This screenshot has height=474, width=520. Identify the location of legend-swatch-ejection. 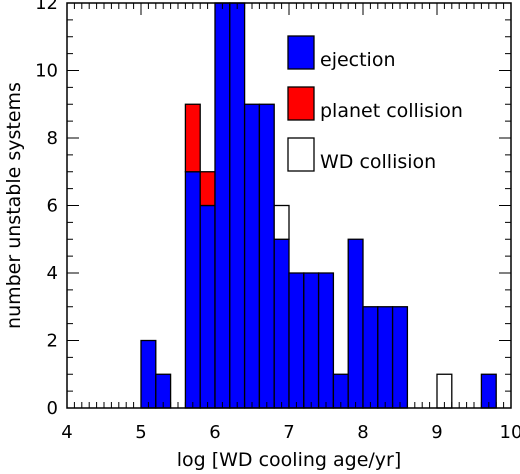
(301, 52).